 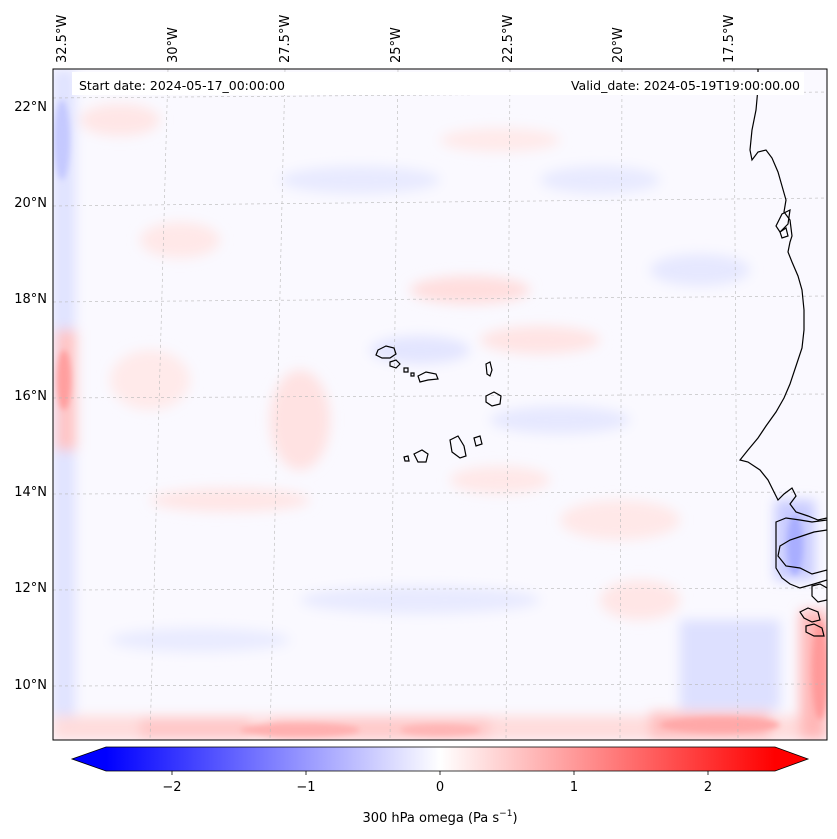 What do you see at coordinates (62, 39) in the screenshot?
I see `lon-tick-label: 32.5°W` at bounding box center [62, 39].